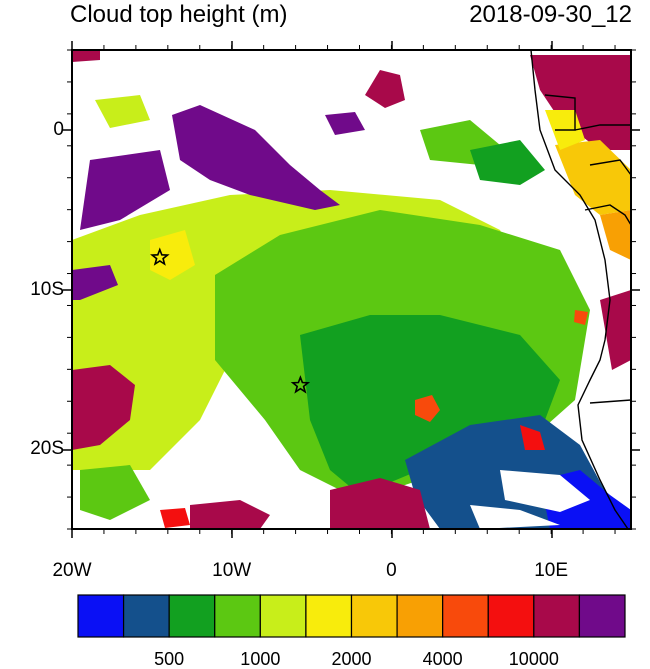 The height and width of the screenshot is (669, 650). Describe the element at coordinates (232, 570) in the screenshot. I see `lon-tick-label: 10W` at that location.